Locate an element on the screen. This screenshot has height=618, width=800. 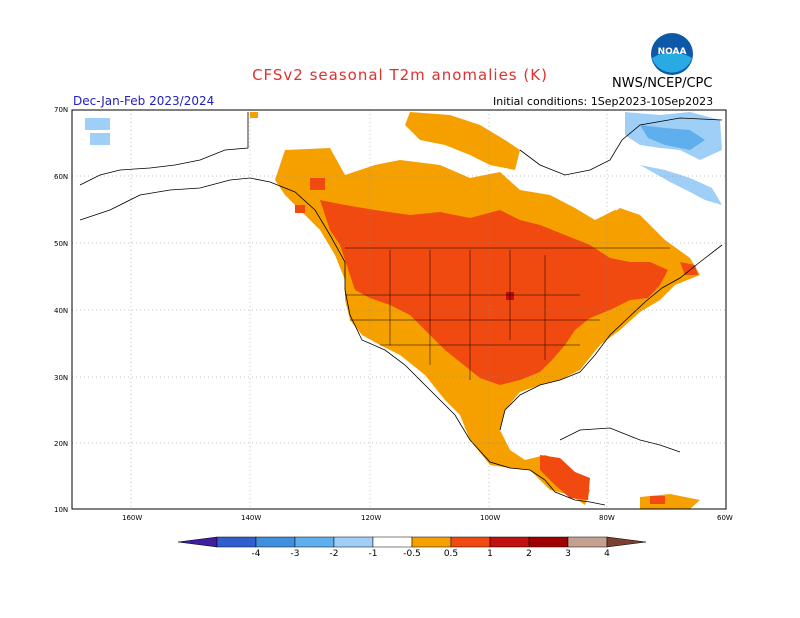
lon-label: 80W is located at coordinates (607, 518).